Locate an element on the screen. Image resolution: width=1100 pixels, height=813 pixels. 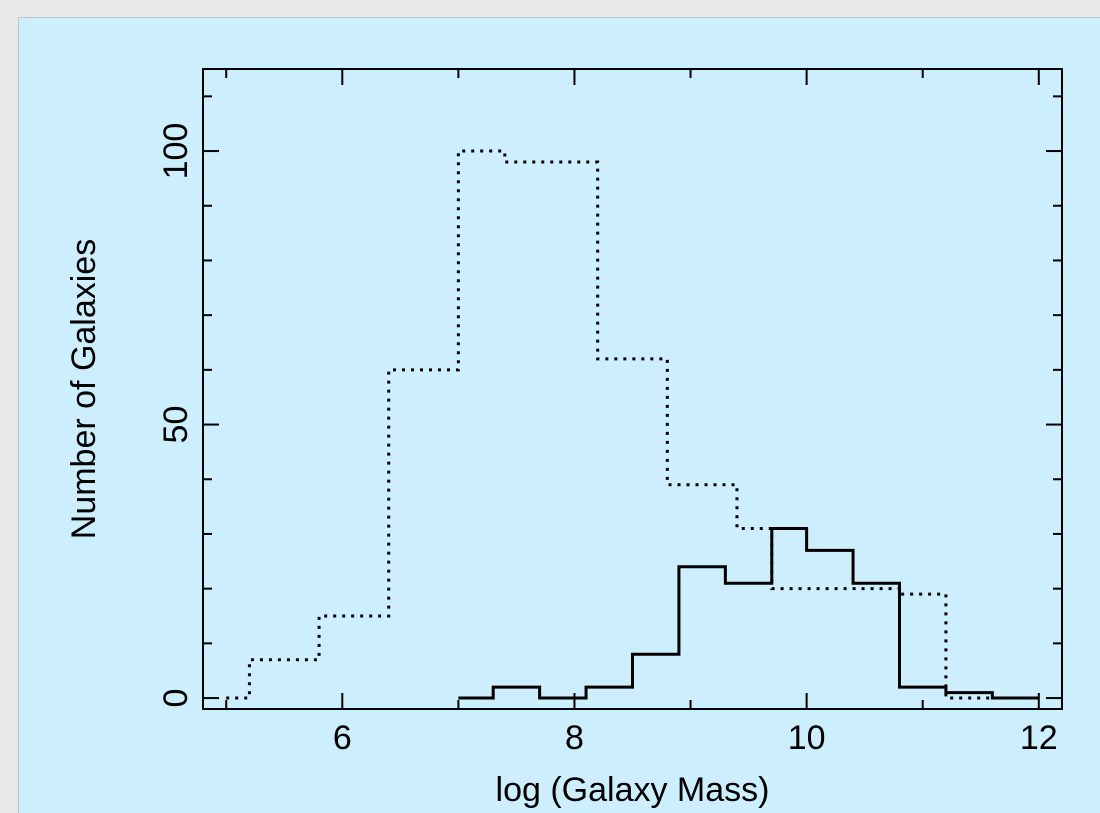
y-tick-label: 50 is located at coordinates (176, 425).